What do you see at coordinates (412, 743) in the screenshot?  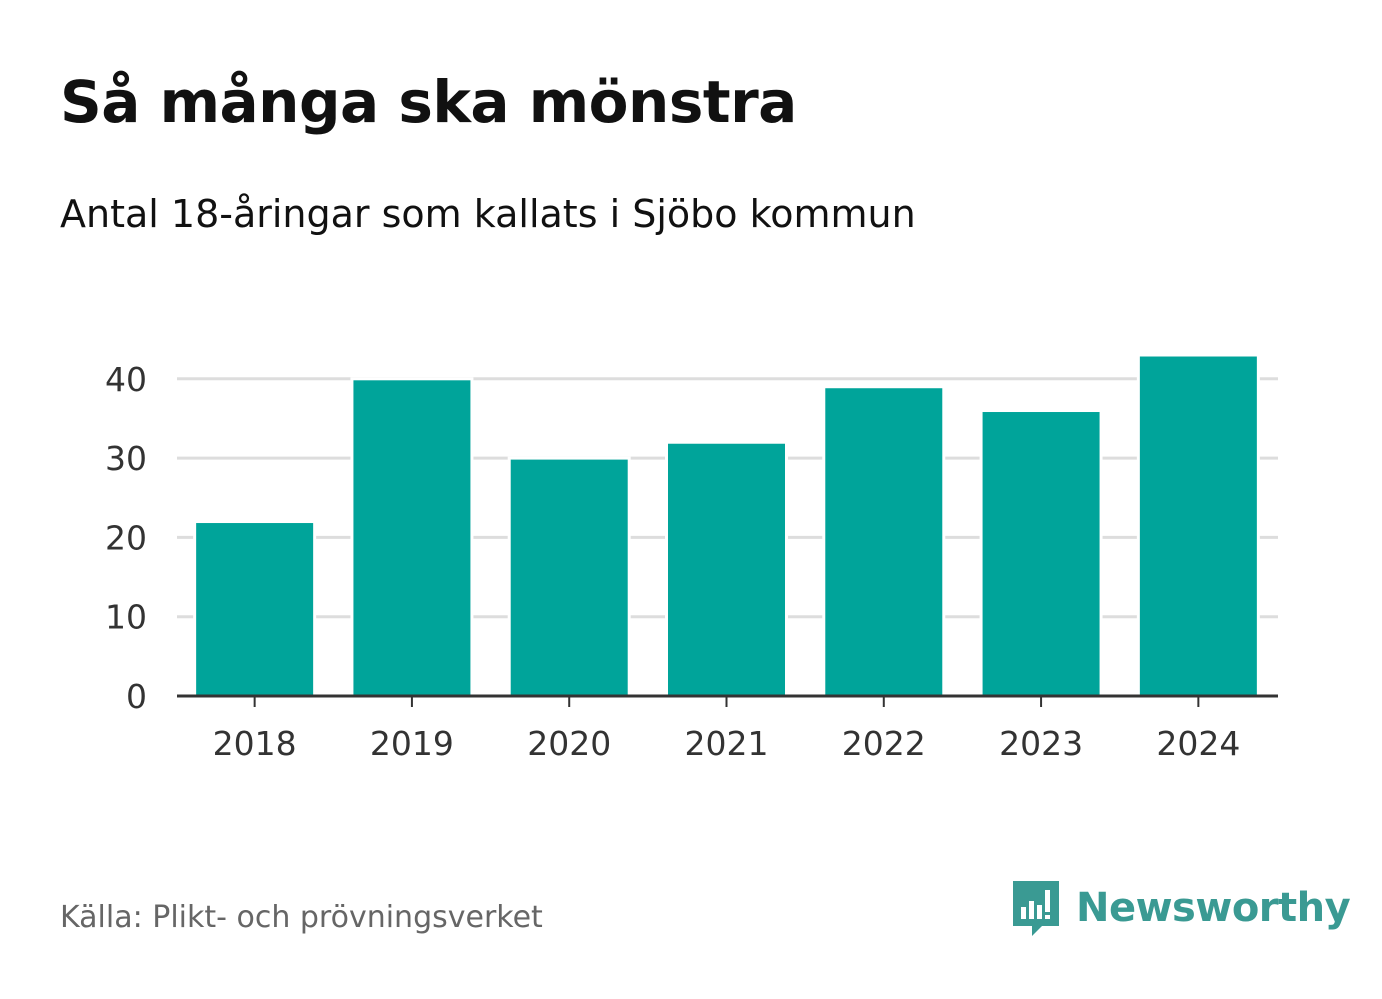 I see `x-tick-label-2019: 2019` at bounding box center [412, 743].